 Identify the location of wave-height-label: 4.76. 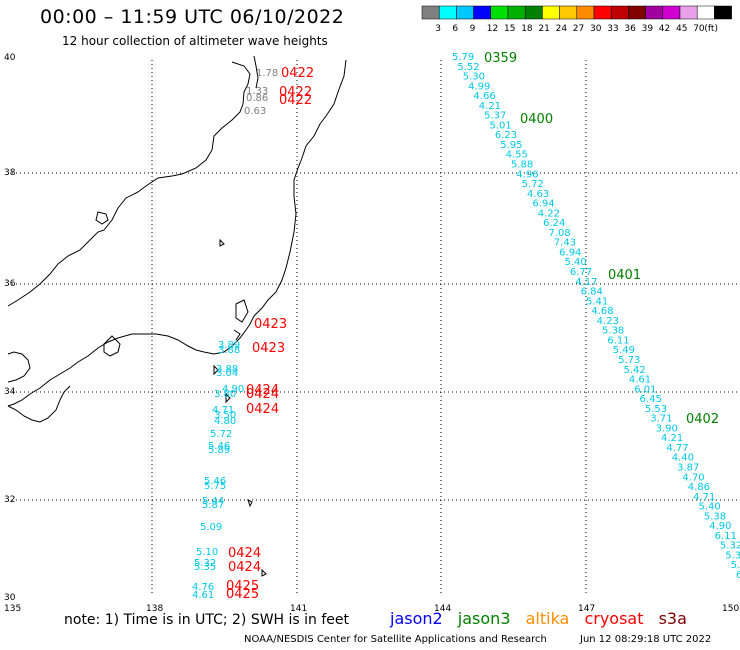
(203, 587).